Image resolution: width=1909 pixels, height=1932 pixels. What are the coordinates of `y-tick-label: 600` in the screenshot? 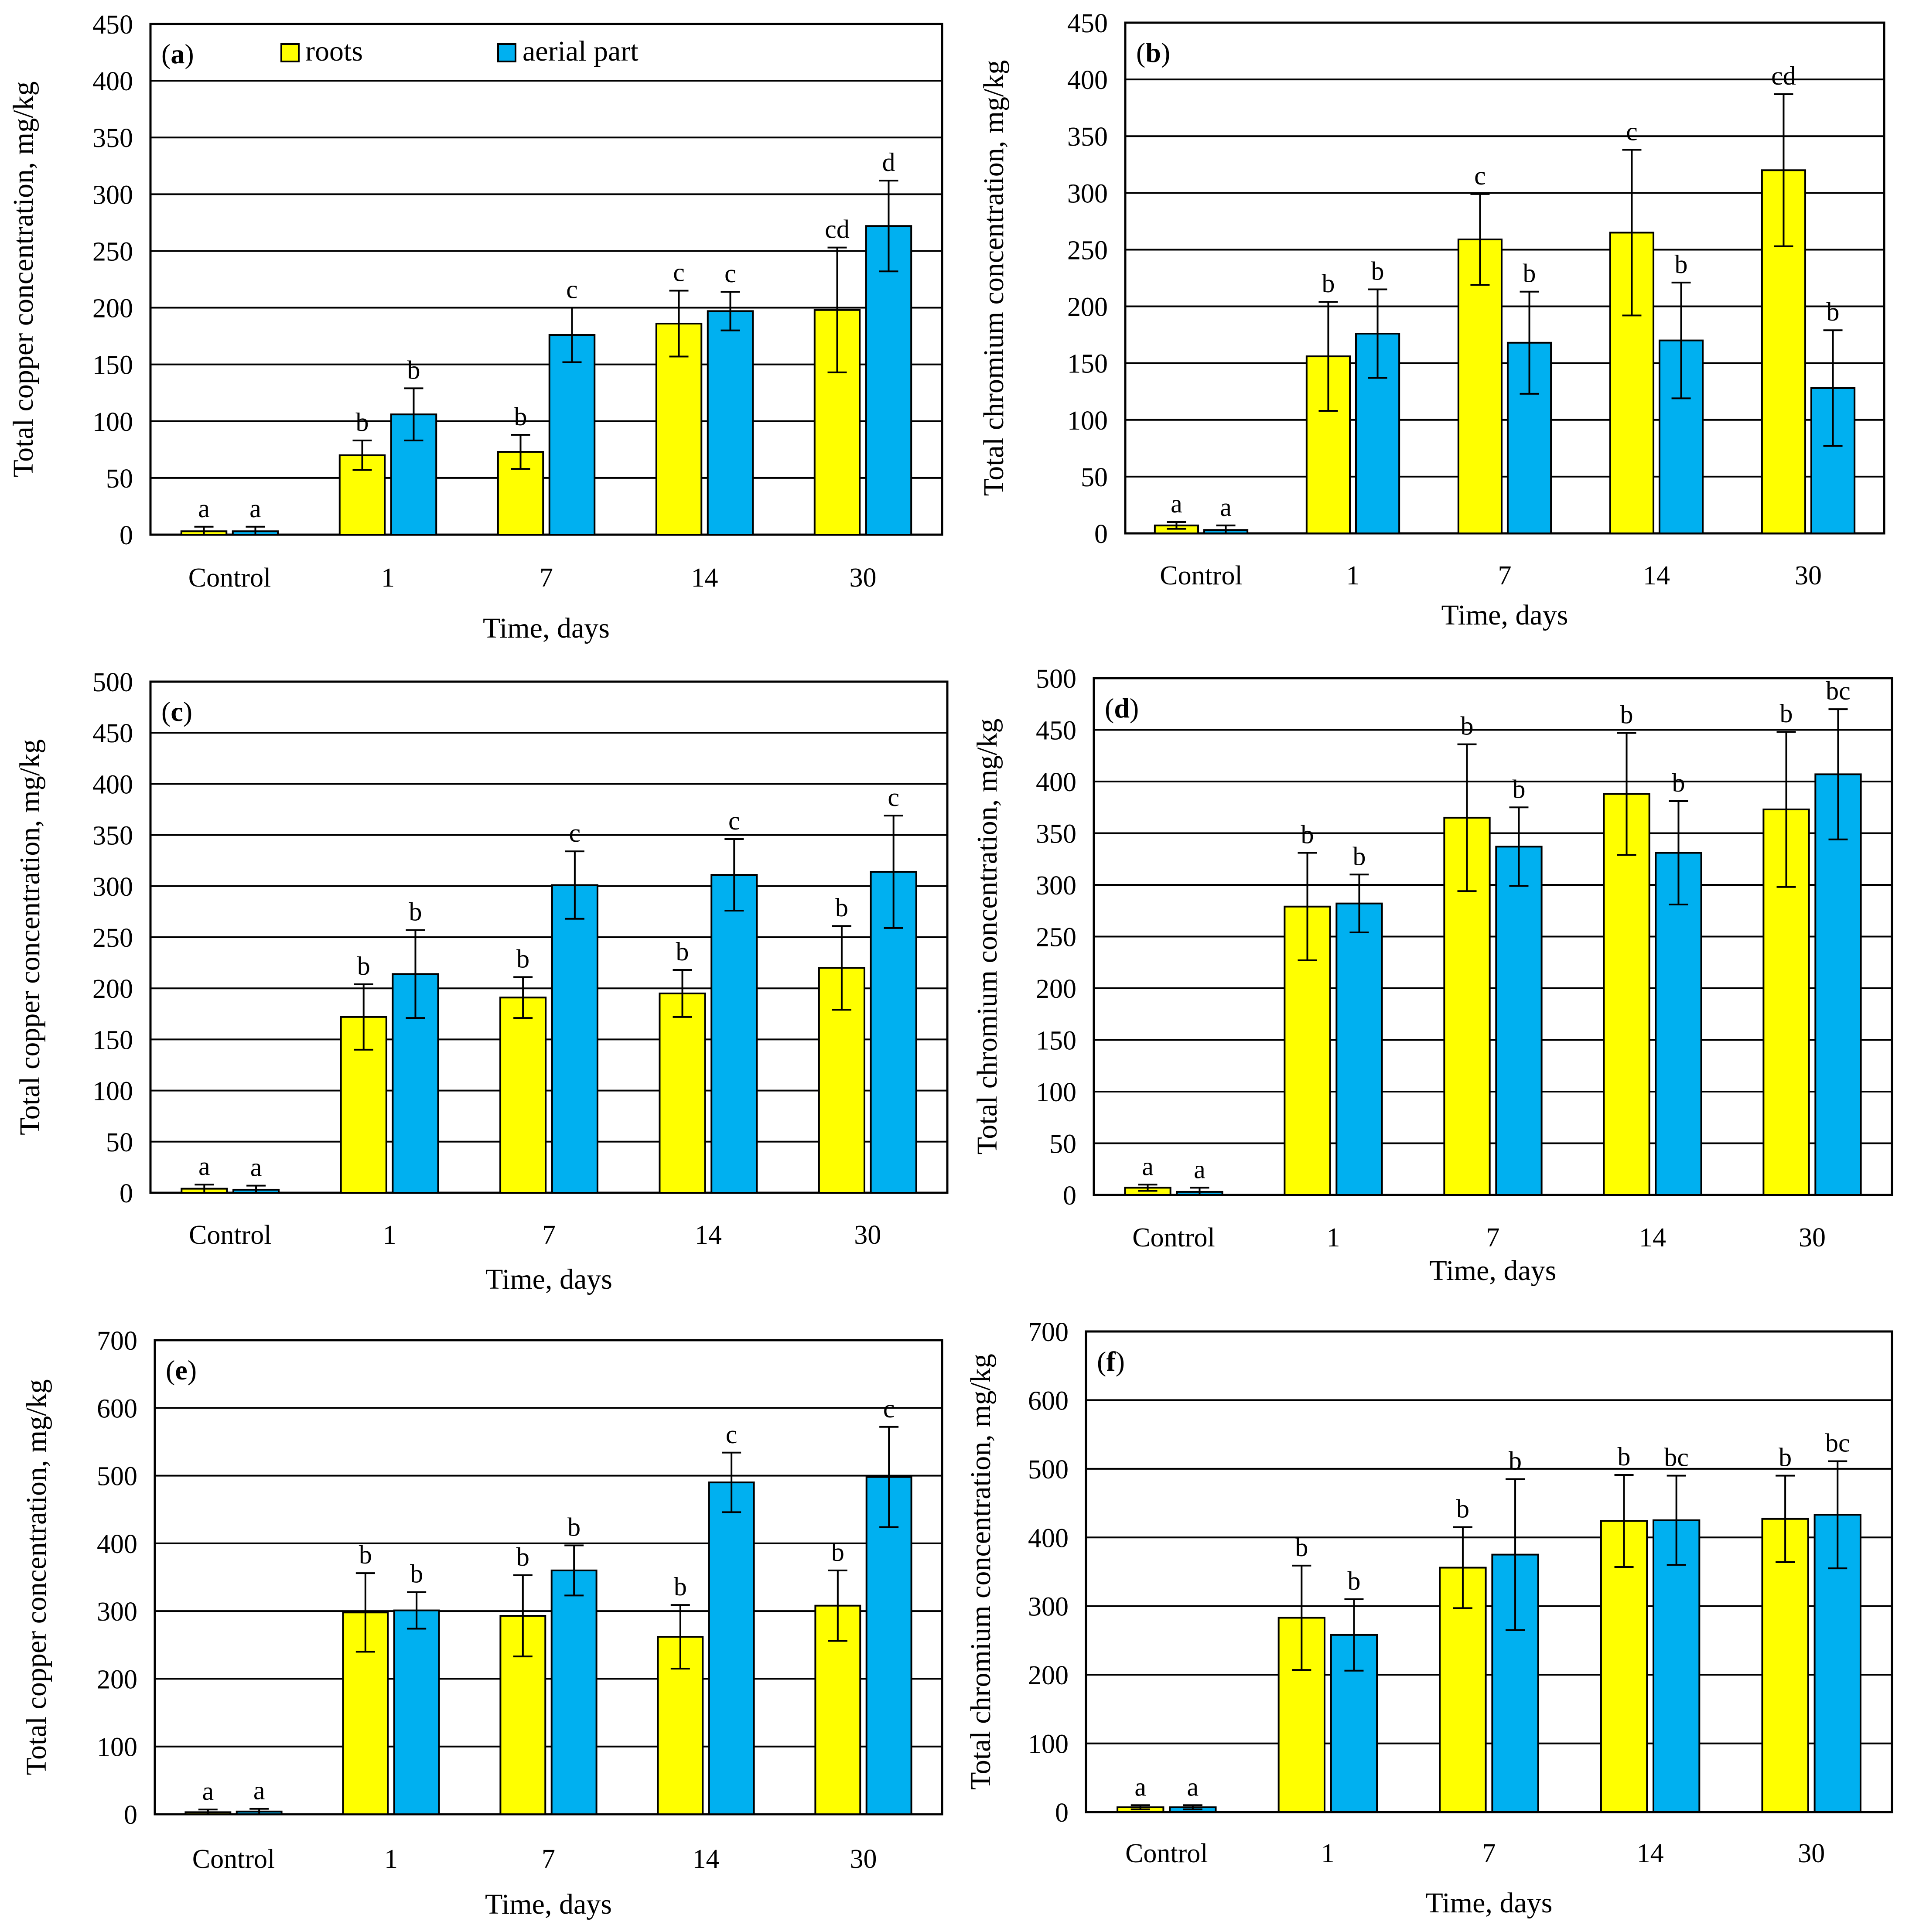 It's located at (117, 1408).